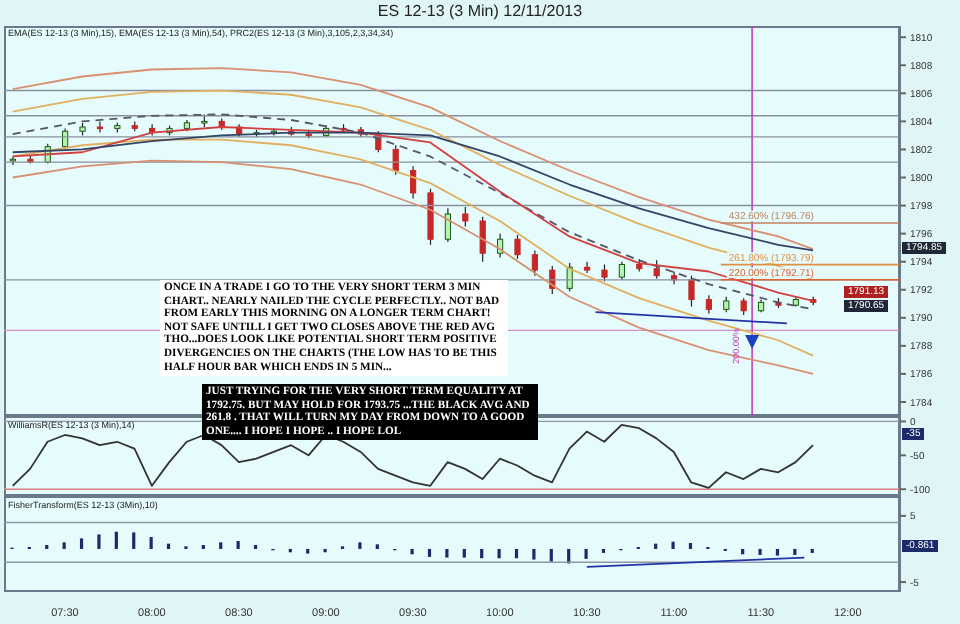 The image size is (960, 624). Describe the element at coordinates (412, 456) in the screenshot. I see `line-series` at that location.